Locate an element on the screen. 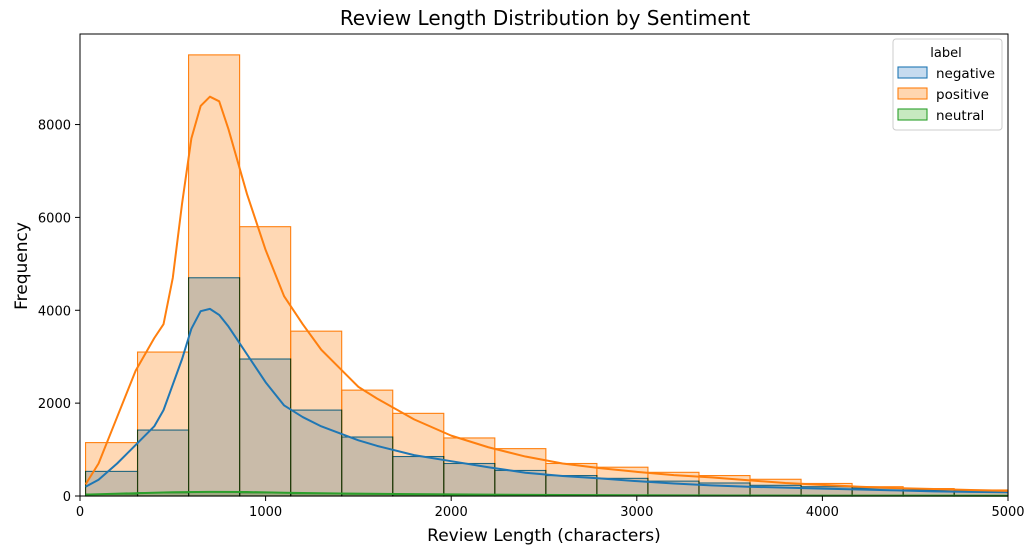 The height and width of the screenshot is (554, 1036). x-tick-label: 4000 is located at coordinates (822, 512).